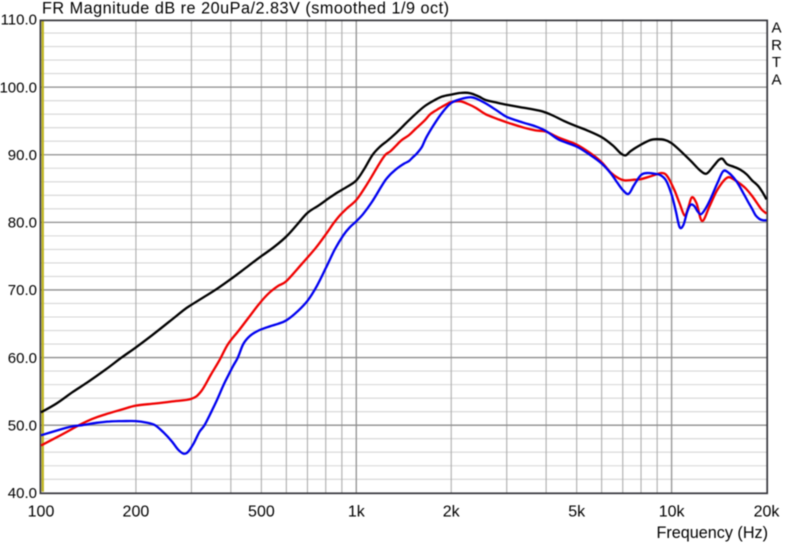  Describe the element at coordinates (672, 512) in the screenshot. I see `svg-text: 10k` at that location.